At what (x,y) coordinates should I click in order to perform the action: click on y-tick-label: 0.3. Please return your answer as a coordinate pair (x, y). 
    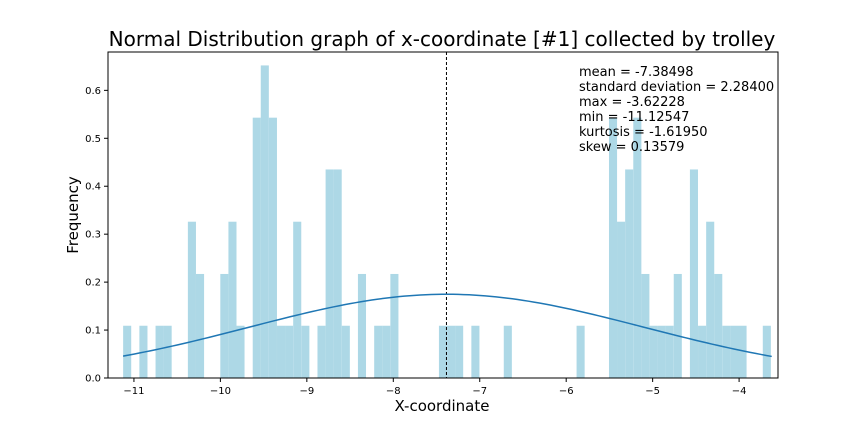
    Looking at the image, I should click on (93, 235).